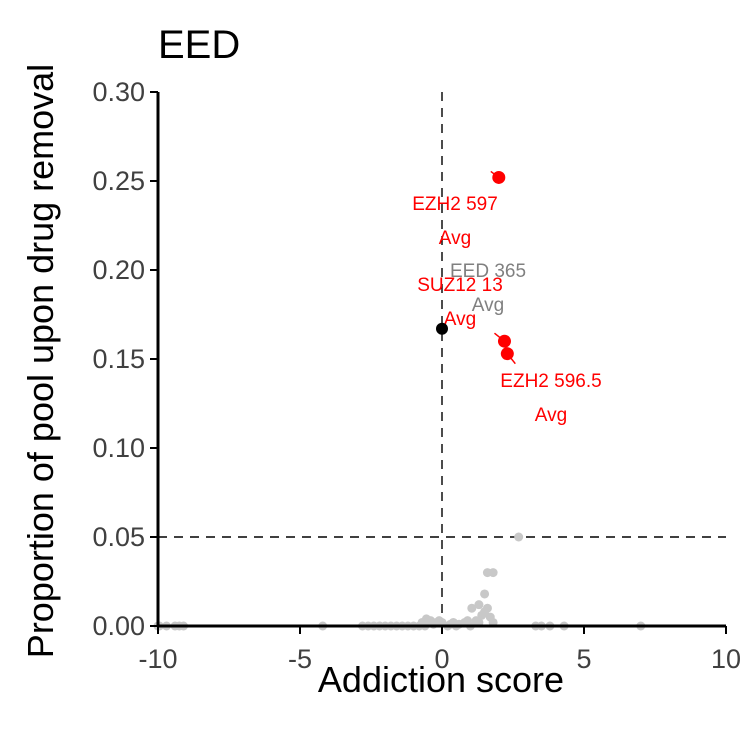 The width and height of the screenshot is (750, 750). I want to click on reference-point, so click(442, 328).